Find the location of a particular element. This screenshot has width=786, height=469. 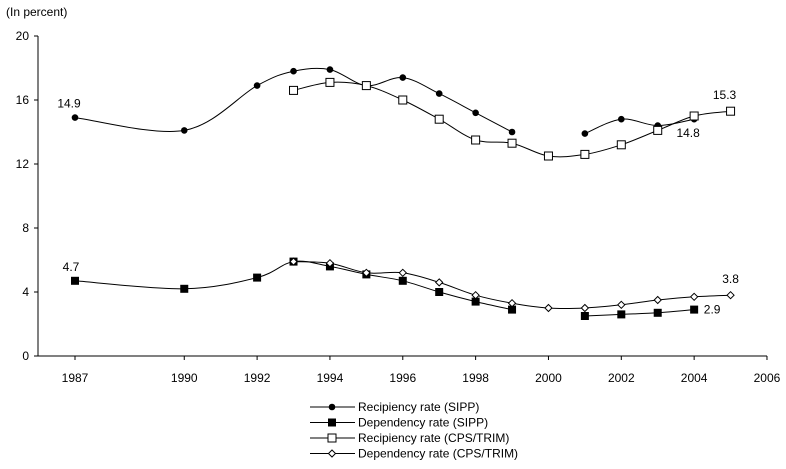

legend-label: Dependency rate (SIPP) is located at coordinates (423, 423).